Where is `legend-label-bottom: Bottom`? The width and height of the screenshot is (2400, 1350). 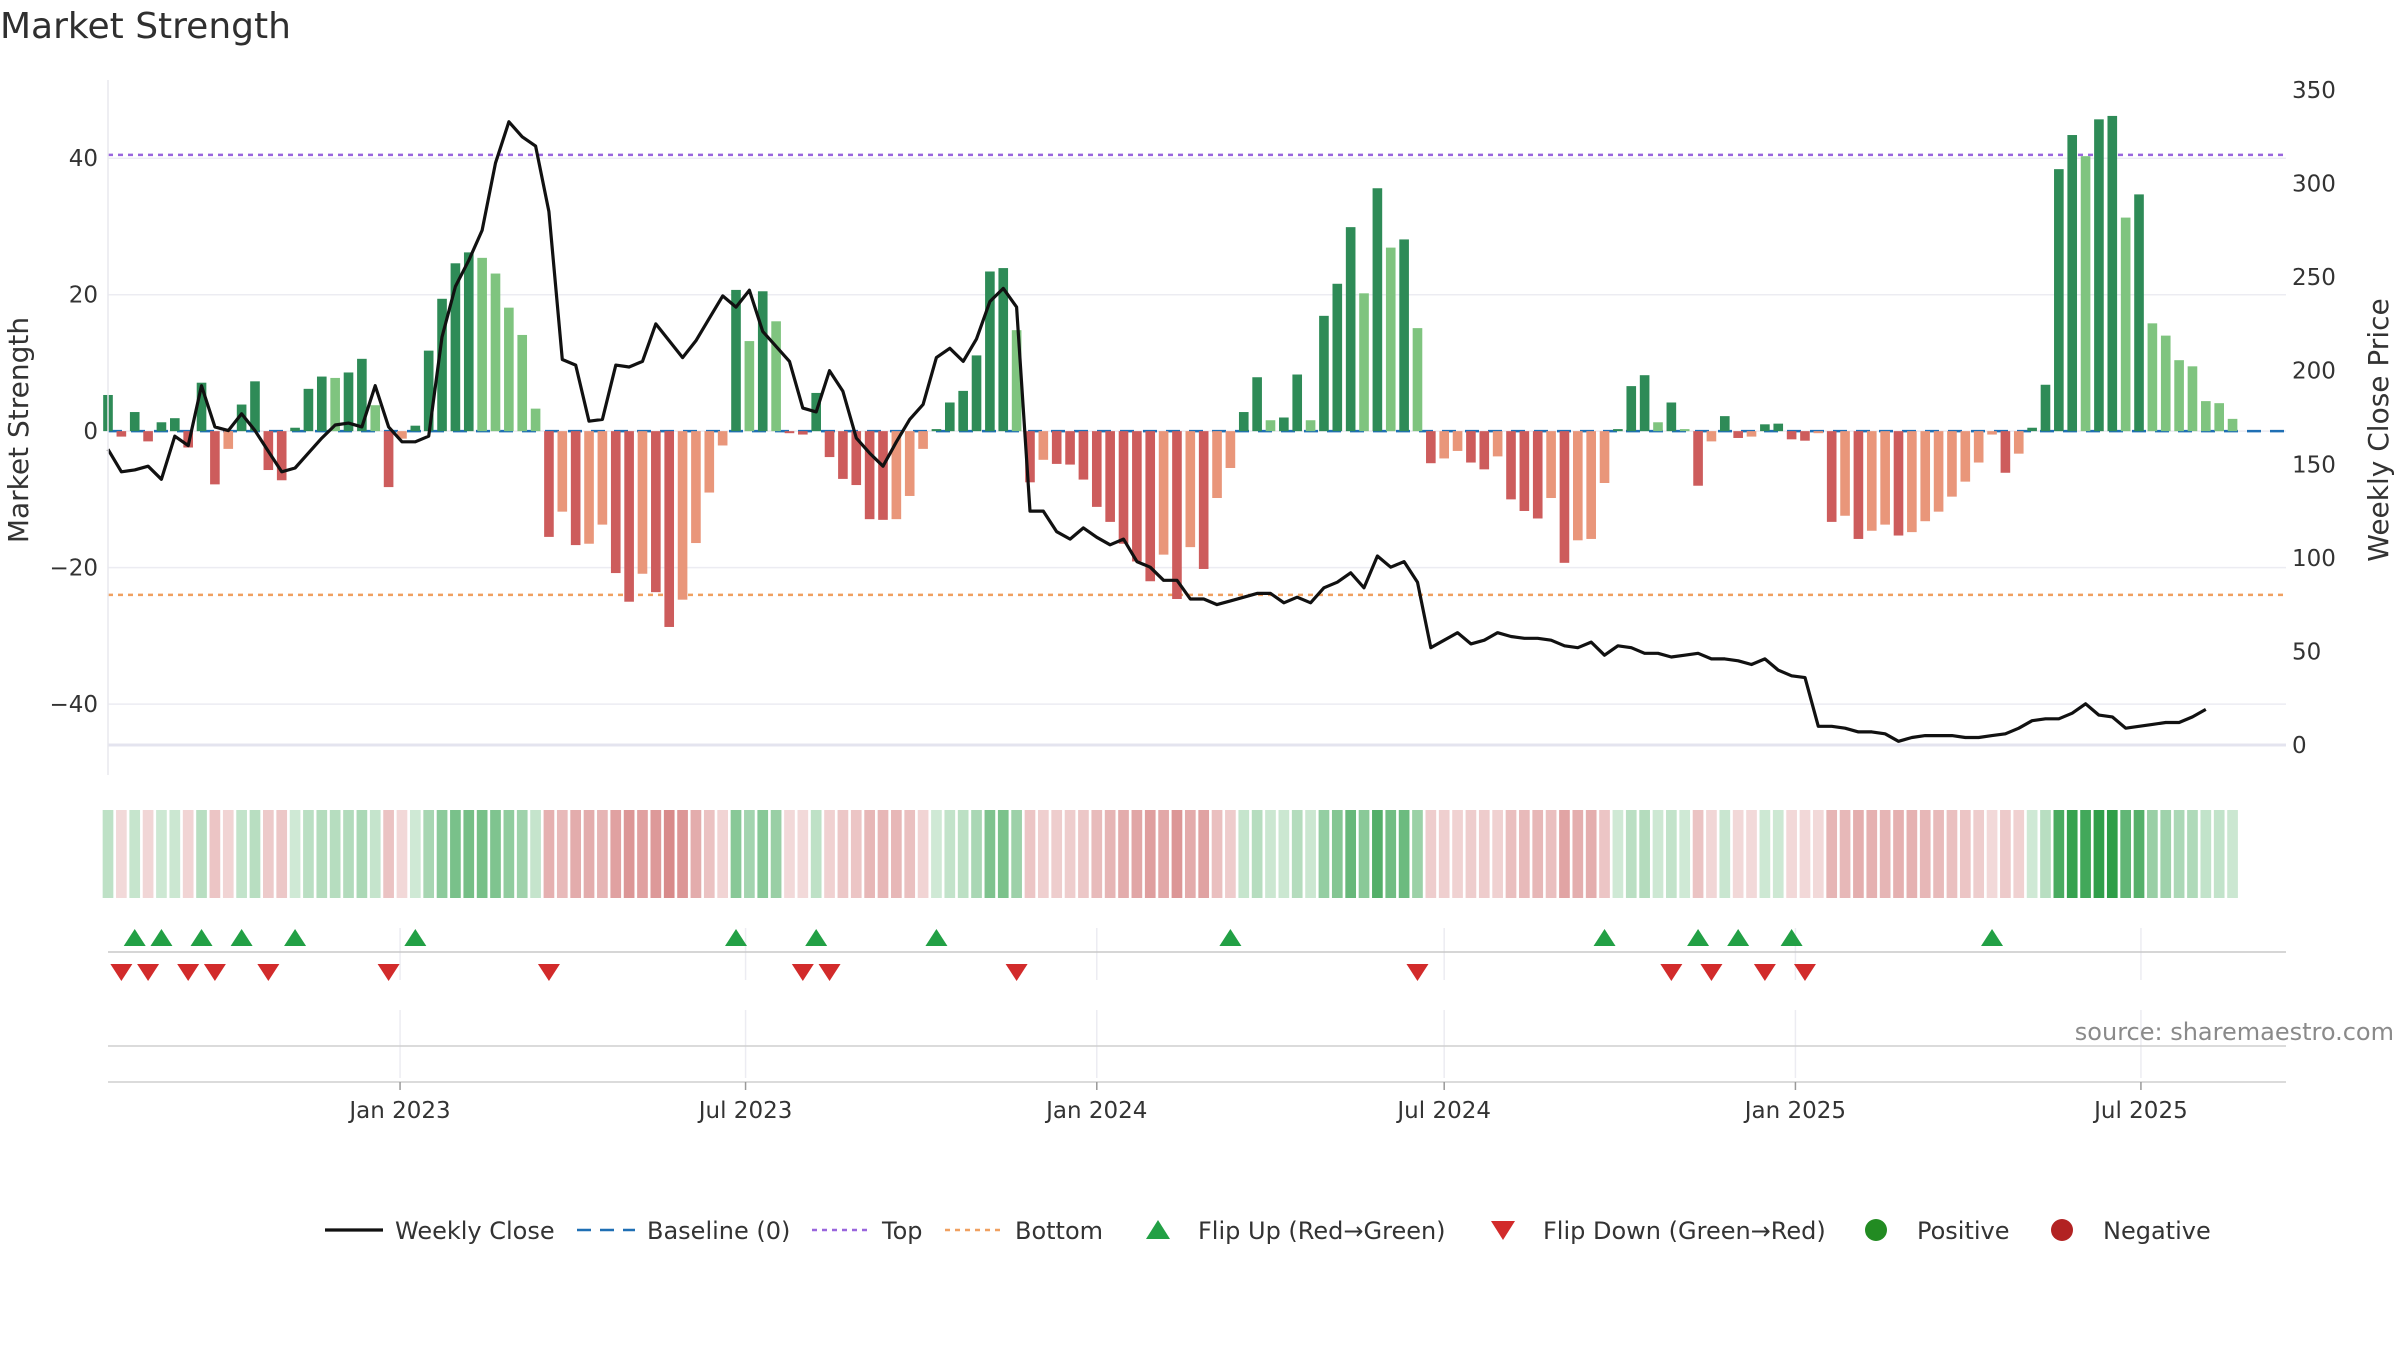
legend-label-bottom: Bottom is located at coordinates (1059, 1231).